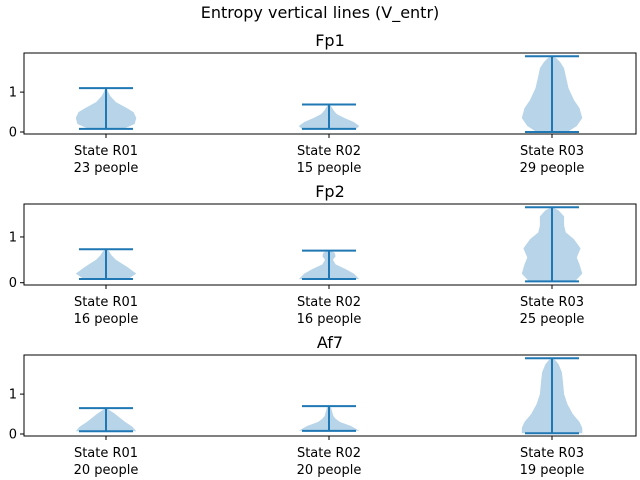 This screenshot has width=640, height=480. Describe the element at coordinates (552, 319) in the screenshot. I see `x-tick-count: 25 people` at that location.